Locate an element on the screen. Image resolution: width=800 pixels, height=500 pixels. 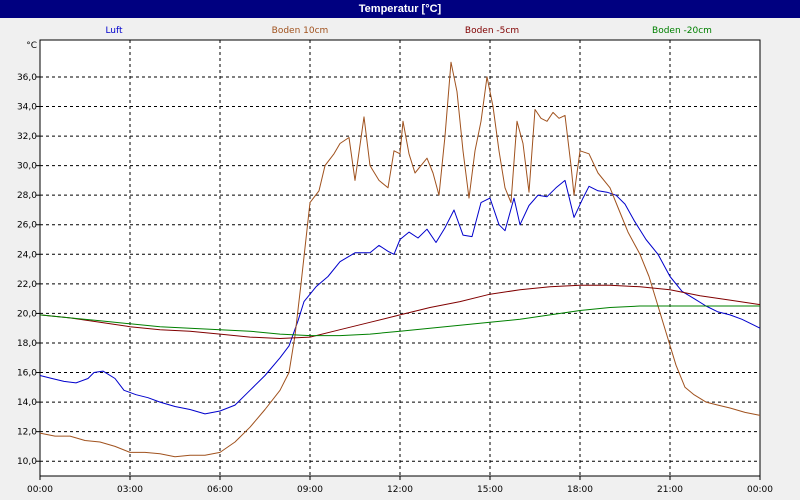
x-tick-time: 15:00 is located at coordinates (490, 490).